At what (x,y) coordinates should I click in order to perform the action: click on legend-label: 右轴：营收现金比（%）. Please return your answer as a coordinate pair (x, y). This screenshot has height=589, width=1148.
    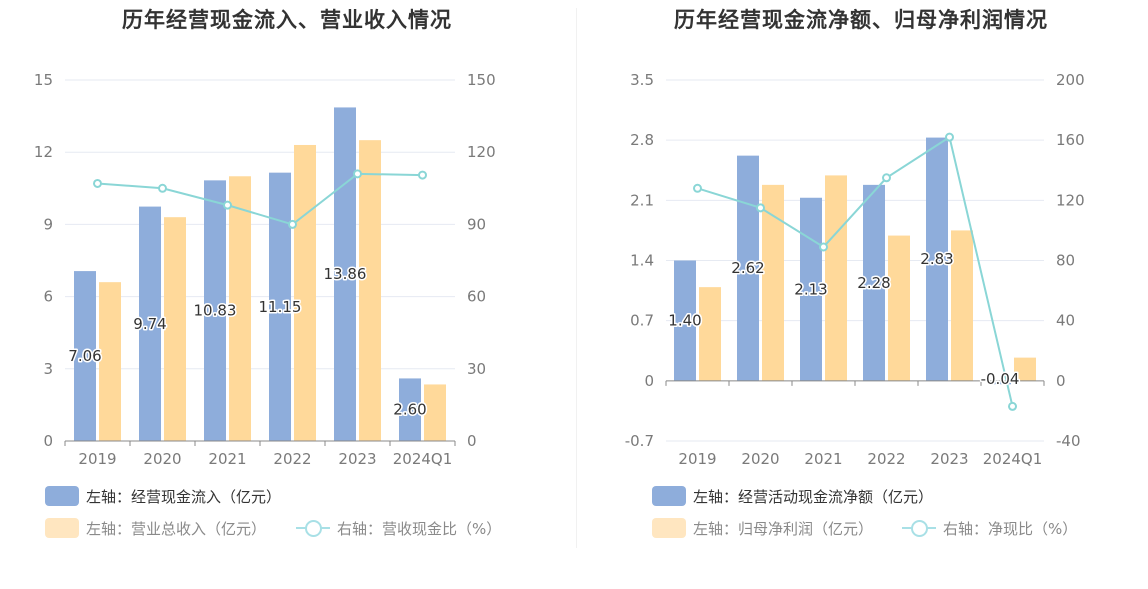
    Looking at the image, I should click on (419, 528).